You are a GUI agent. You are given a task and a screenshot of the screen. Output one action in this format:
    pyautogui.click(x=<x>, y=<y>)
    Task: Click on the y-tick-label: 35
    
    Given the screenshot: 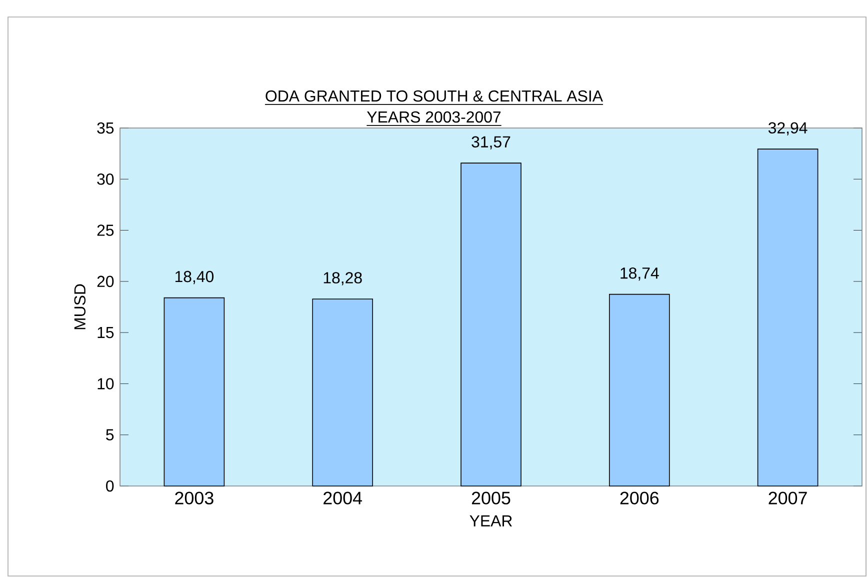 What is the action you would take?
    pyautogui.click(x=105, y=128)
    